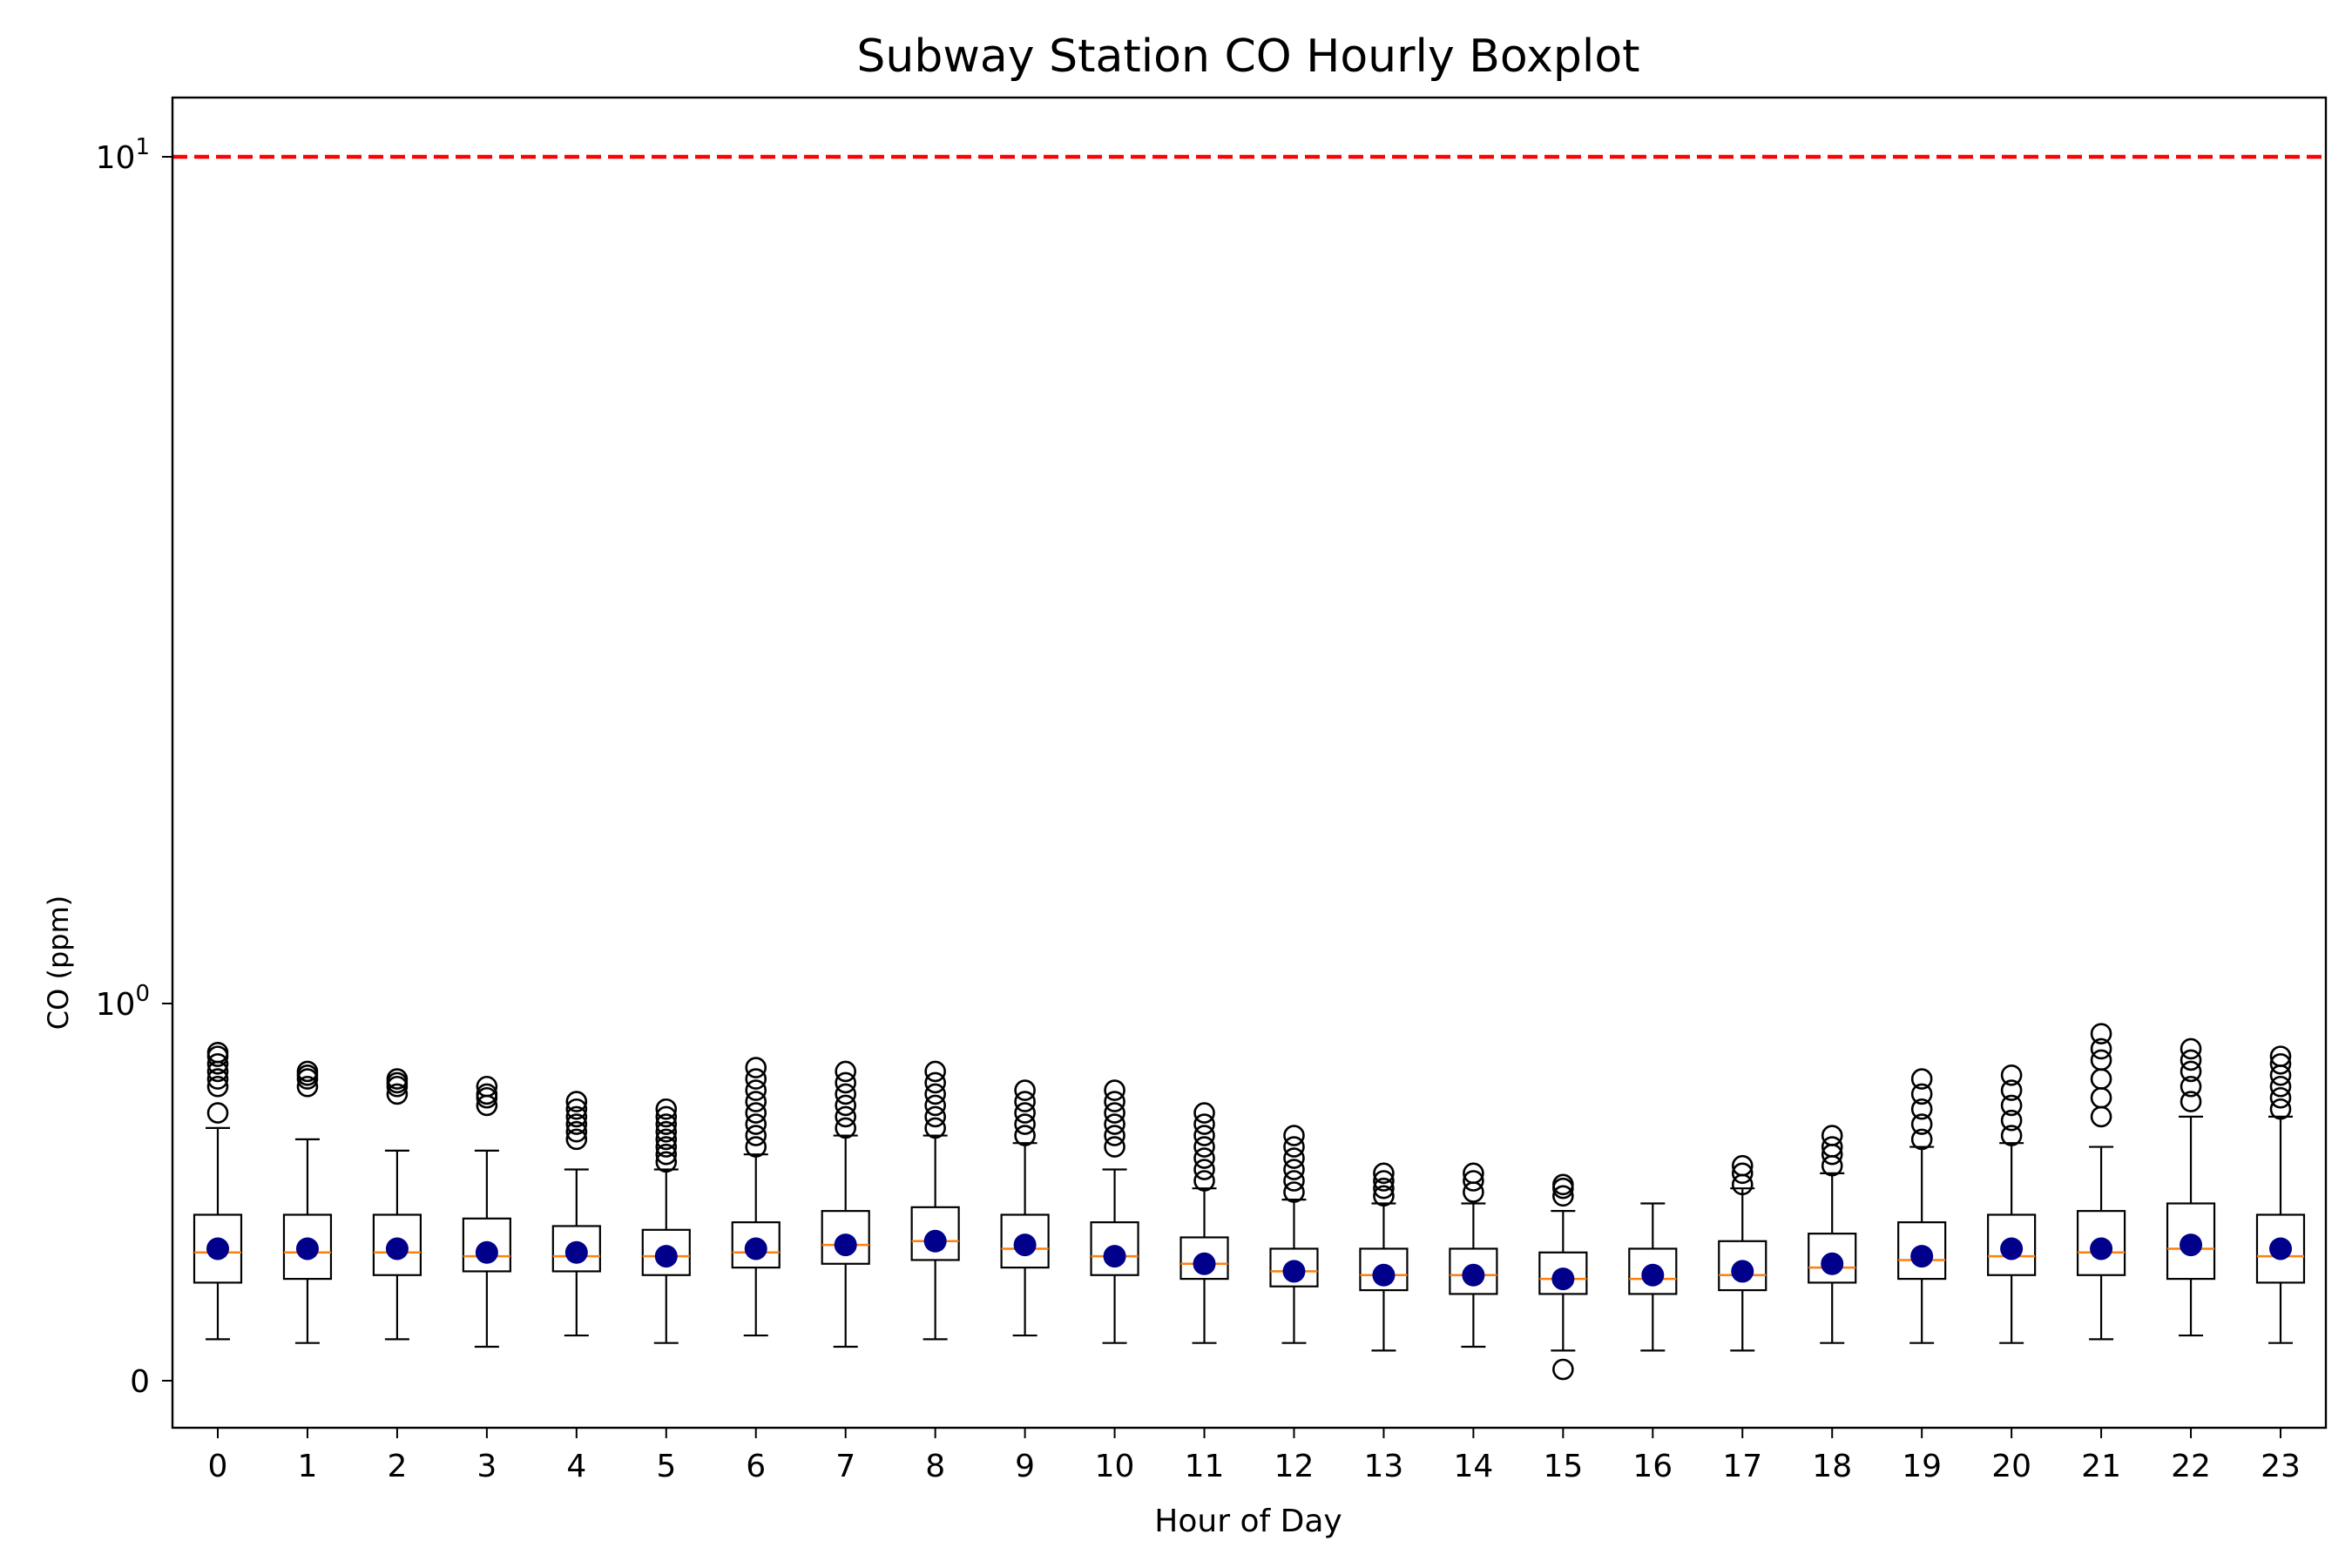  I want to click on x-tick-label: 21, so click(2101, 1467).